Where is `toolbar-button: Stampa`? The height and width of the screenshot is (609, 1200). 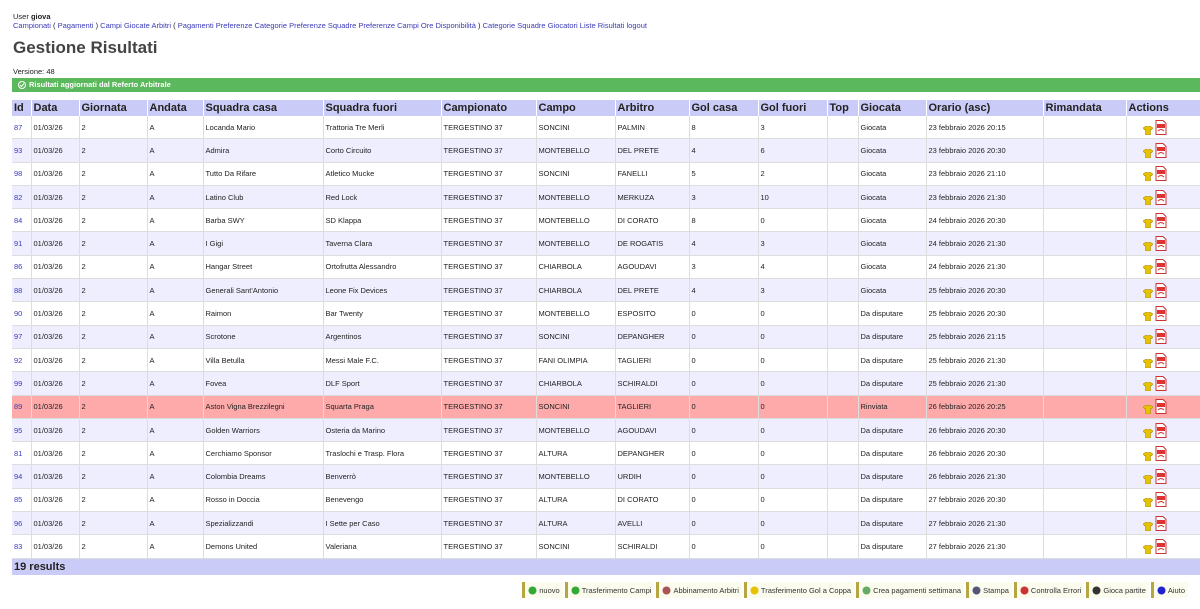 toolbar-button: Stampa is located at coordinates (989, 590).